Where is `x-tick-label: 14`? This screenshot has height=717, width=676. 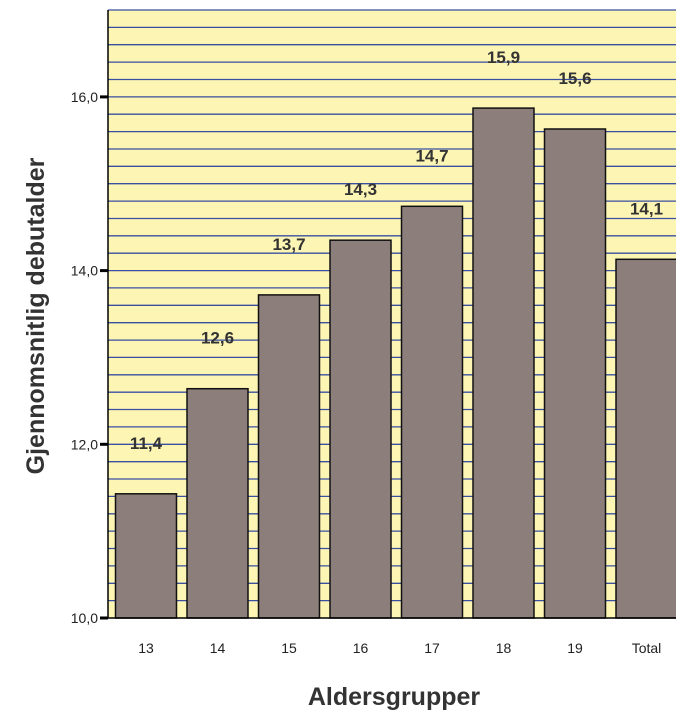
x-tick-label: 14 is located at coordinates (218, 648).